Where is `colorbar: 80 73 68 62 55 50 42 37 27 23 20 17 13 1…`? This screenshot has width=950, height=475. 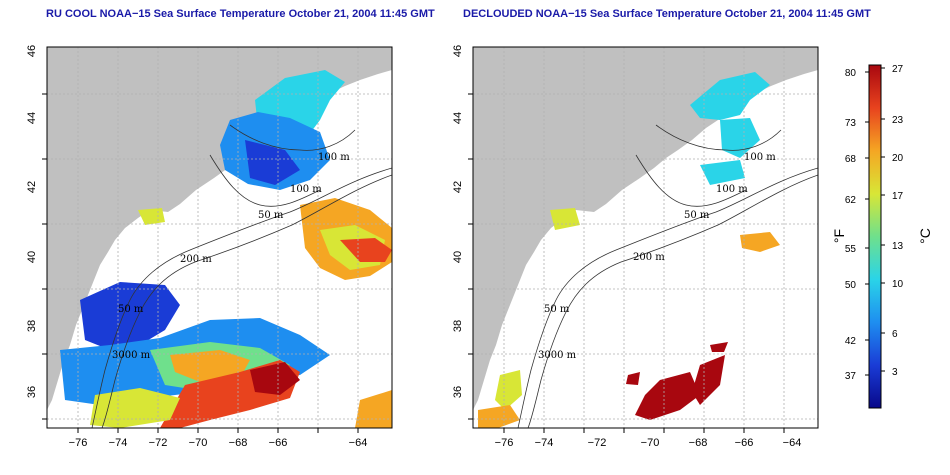 colorbar: 80 73 68 62 55 50 42 37 27 23 20 17 13 1… is located at coordinates (882, 236).